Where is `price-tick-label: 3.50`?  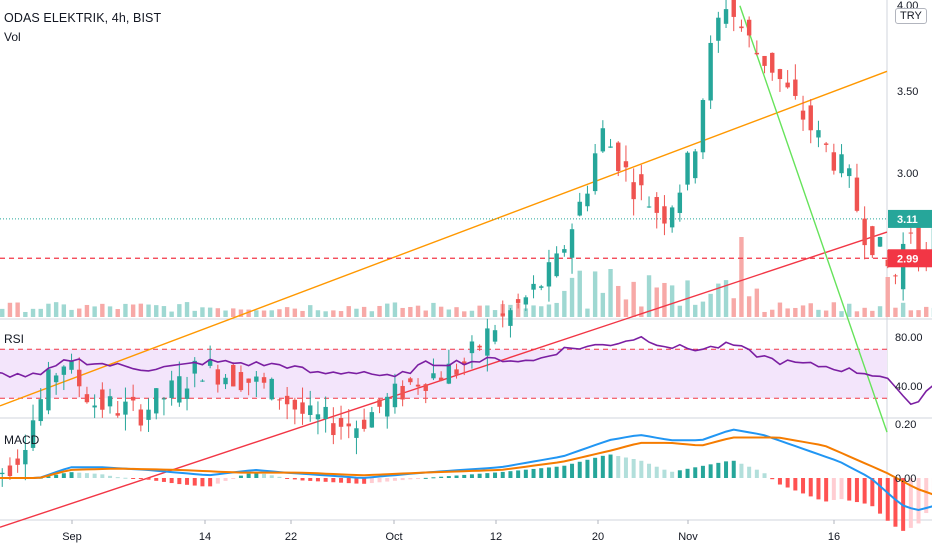 price-tick-label: 3.50 is located at coordinates (907, 92).